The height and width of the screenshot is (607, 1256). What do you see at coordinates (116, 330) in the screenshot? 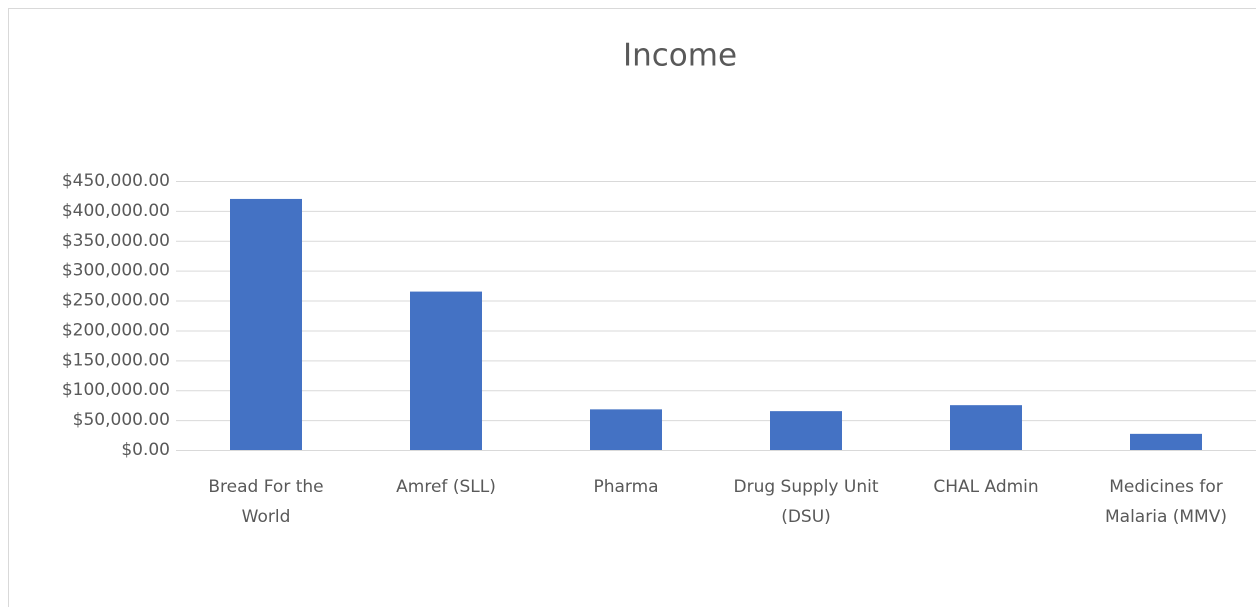
I see `y-tick-label: $200,000.00` at bounding box center [116, 330].